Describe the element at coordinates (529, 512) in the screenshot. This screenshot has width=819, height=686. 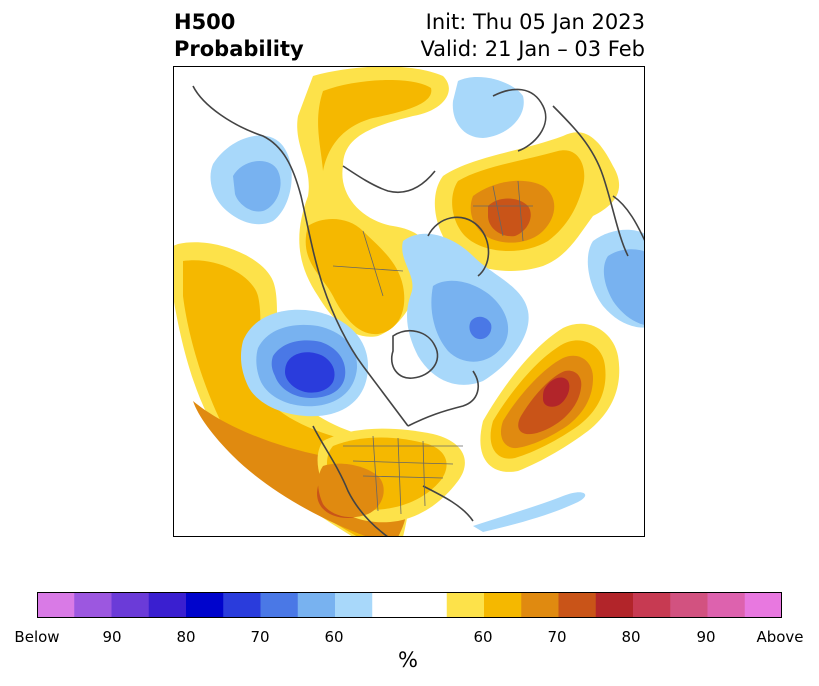
I see `region-atlantic-below-streak` at that location.